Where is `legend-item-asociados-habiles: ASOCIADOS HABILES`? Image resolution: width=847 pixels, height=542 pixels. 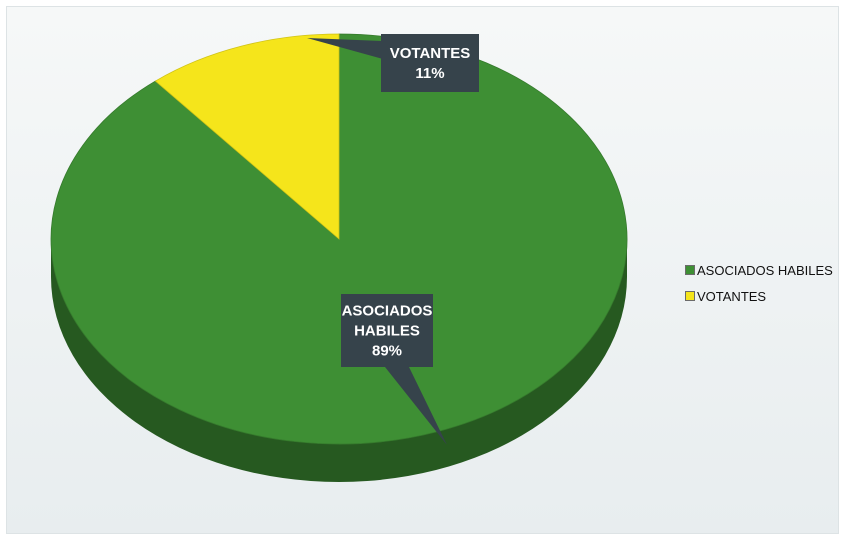 legend-item-asociados-habiles: ASOCIADOS HABILES is located at coordinates (759, 270).